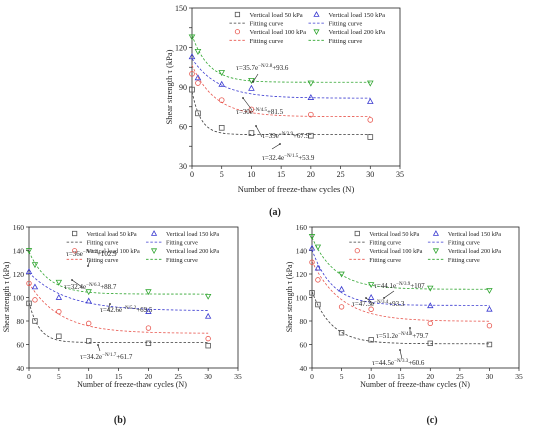 Image resolution: width=550 pixels, height=438 pixels. Describe the element at coordinates (260, 112) in the screenshot. I see `fit-equation: τ=30e−N/4.5+81.5` at that location.